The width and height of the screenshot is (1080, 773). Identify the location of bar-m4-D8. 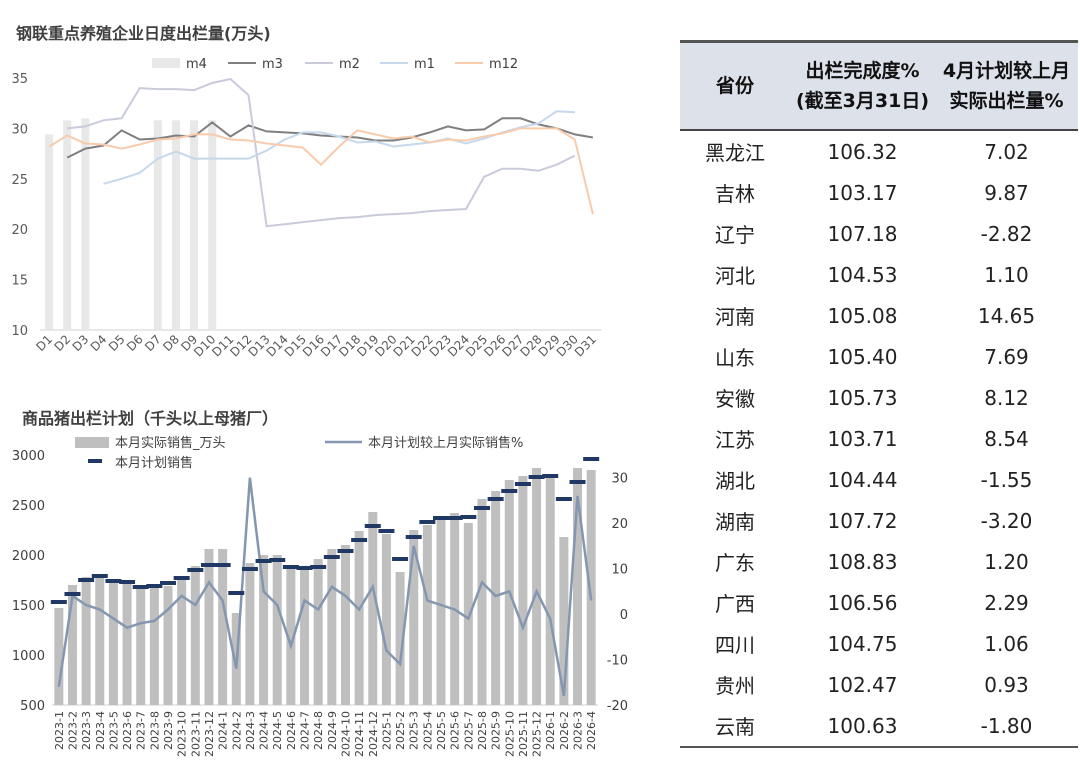
(175, 225).